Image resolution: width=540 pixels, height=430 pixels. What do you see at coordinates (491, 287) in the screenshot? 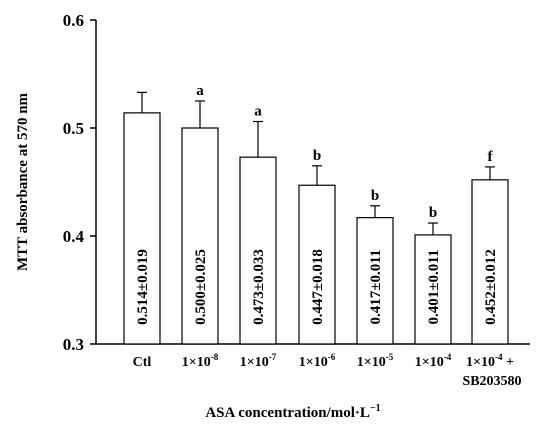
I see `bar-value-label: 0.452±0.012` at bounding box center [491, 287].